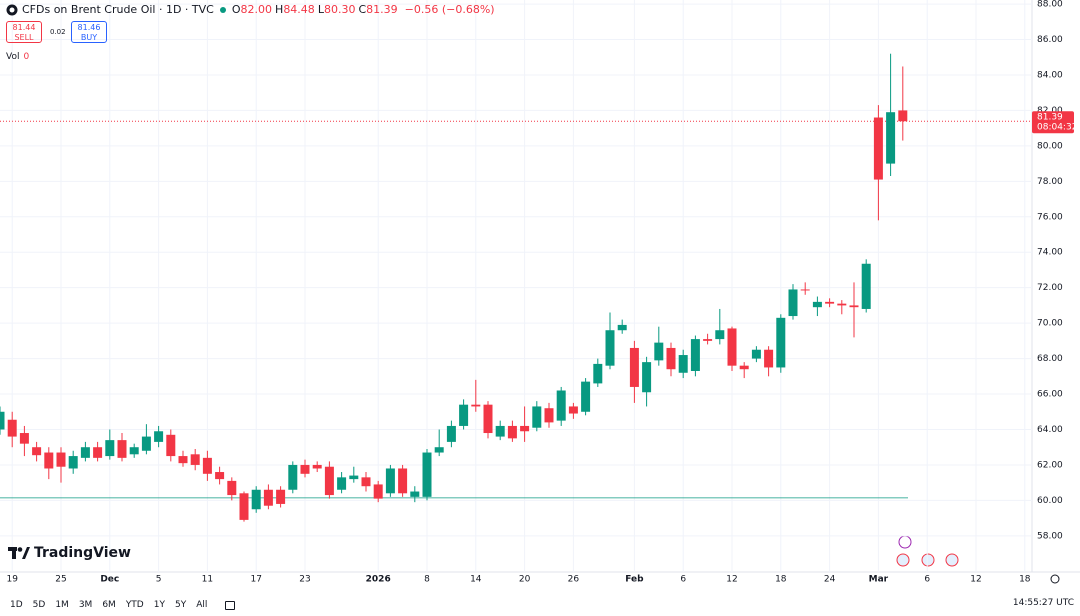 The width and height of the screenshot is (1080, 616). I want to click on x-tick-label: Mar, so click(879, 580).